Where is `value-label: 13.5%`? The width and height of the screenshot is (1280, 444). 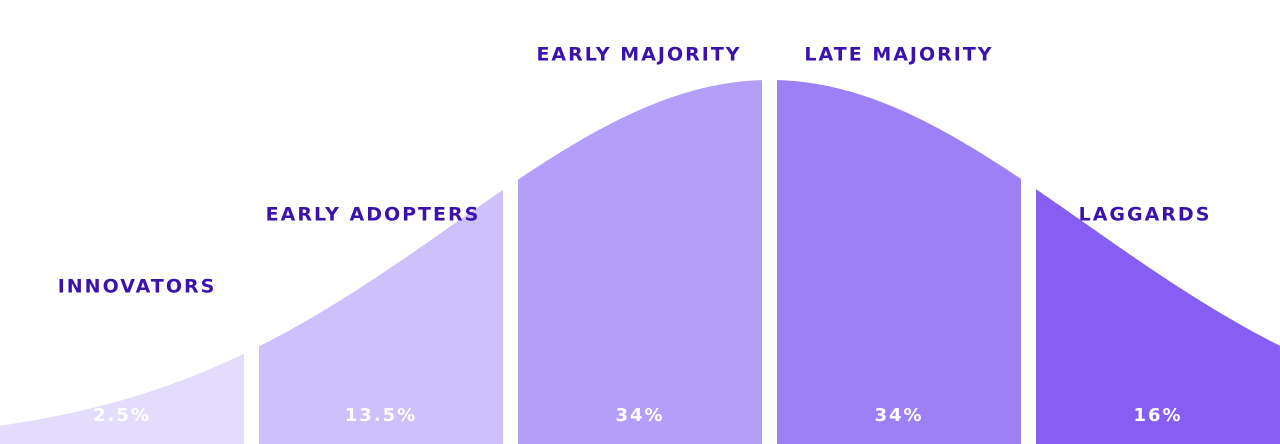
value-label: 13.5% is located at coordinates (381, 415).